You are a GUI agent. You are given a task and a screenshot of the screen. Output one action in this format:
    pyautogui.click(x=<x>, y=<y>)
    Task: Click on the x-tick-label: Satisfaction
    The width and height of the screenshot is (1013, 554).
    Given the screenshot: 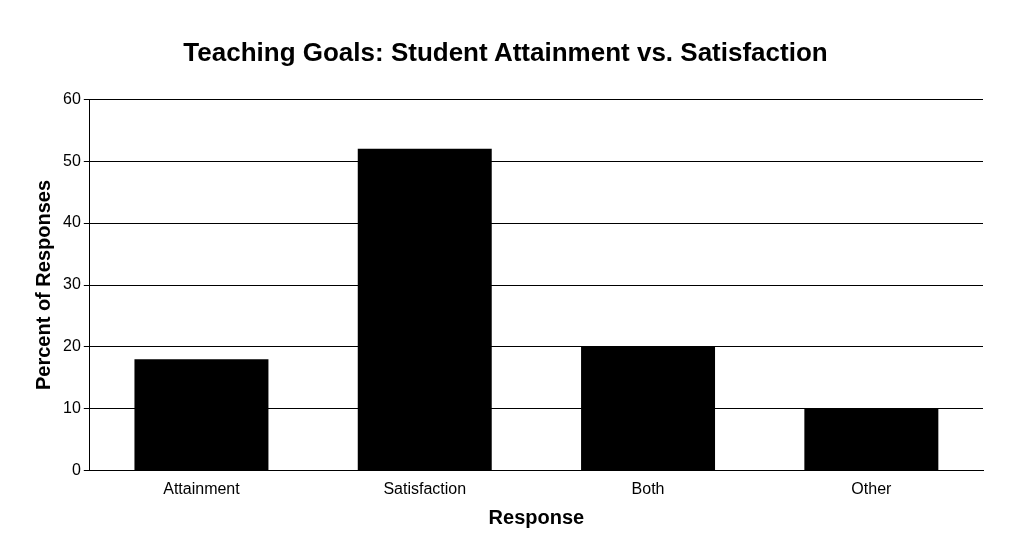 What is the action you would take?
    pyautogui.click(x=425, y=488)
    